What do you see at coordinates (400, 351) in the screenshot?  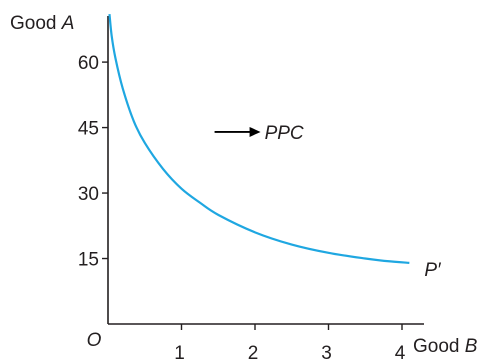 I see `x-tick-label: 4` at bounding box center [400, 351].